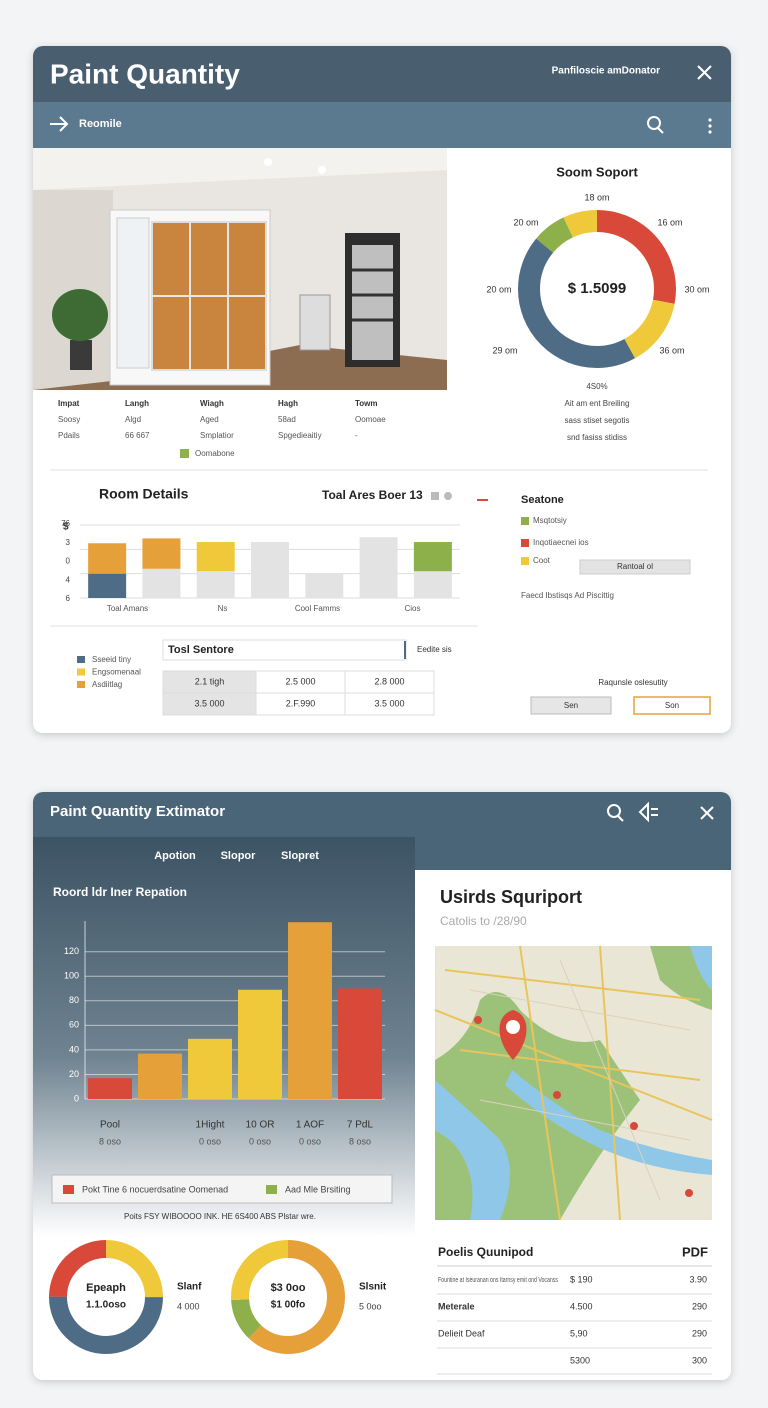 Image resolution: width=768 pixels, height=1408 pixels. Describe the element at coordinates (581, 1306) in the screenshot. I see `row-value: 4.500` at that location.